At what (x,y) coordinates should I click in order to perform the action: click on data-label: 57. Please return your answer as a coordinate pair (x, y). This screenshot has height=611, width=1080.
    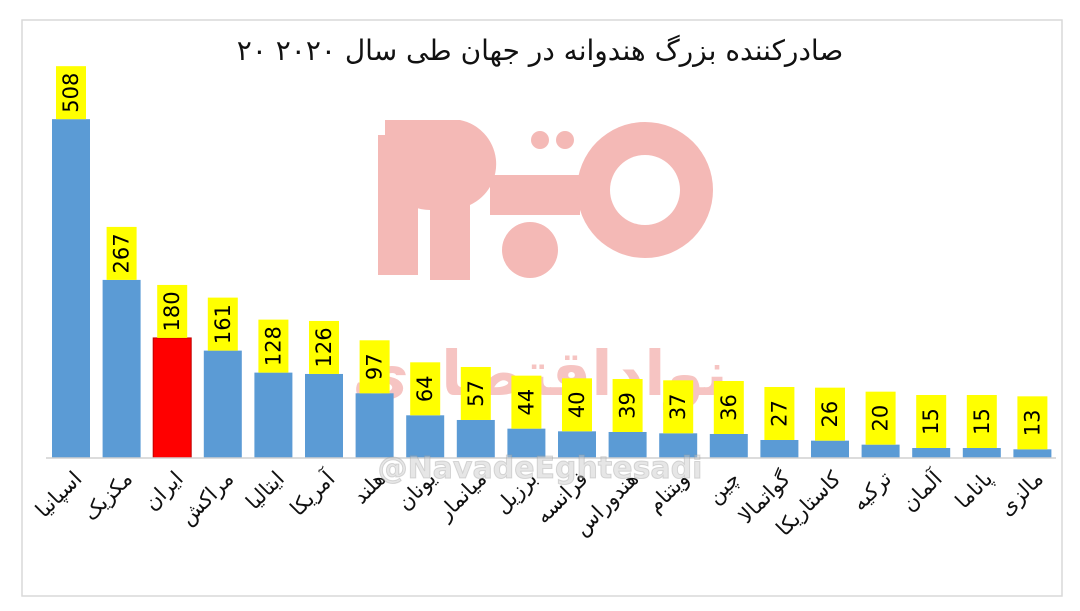
    Looking at the image, I should click on (476, 393).